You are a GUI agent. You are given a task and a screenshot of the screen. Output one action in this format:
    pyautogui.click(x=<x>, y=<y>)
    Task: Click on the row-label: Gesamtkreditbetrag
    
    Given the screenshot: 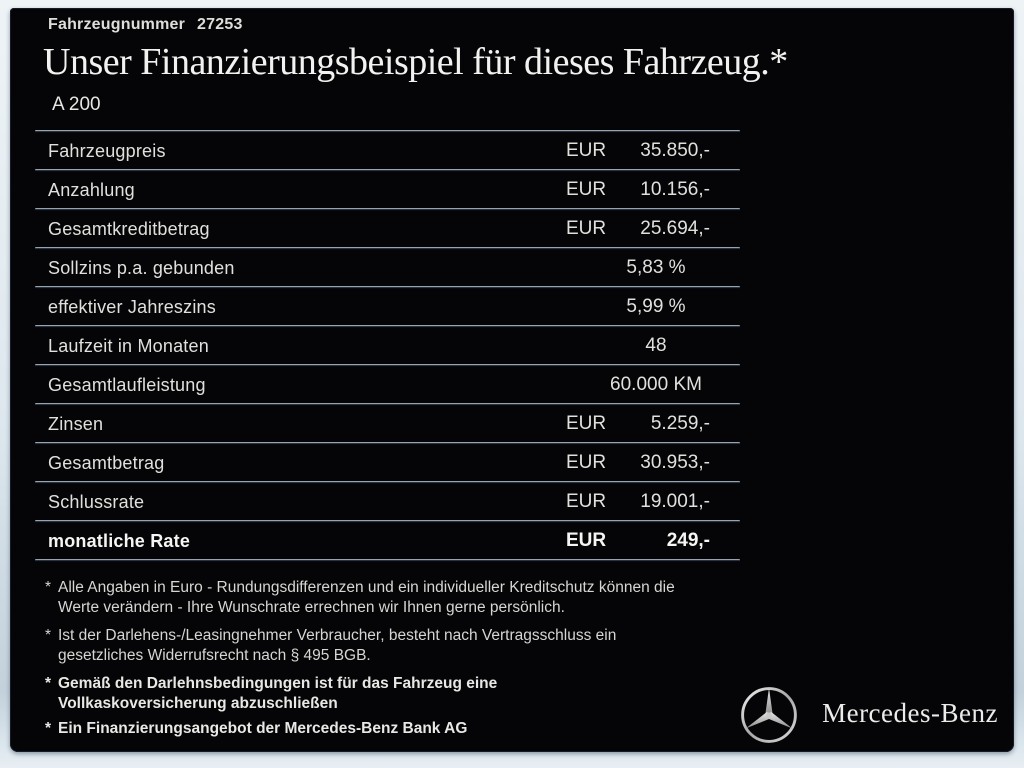 What is the action you would take?
    pyautogui.click(x=129, y=228)
    